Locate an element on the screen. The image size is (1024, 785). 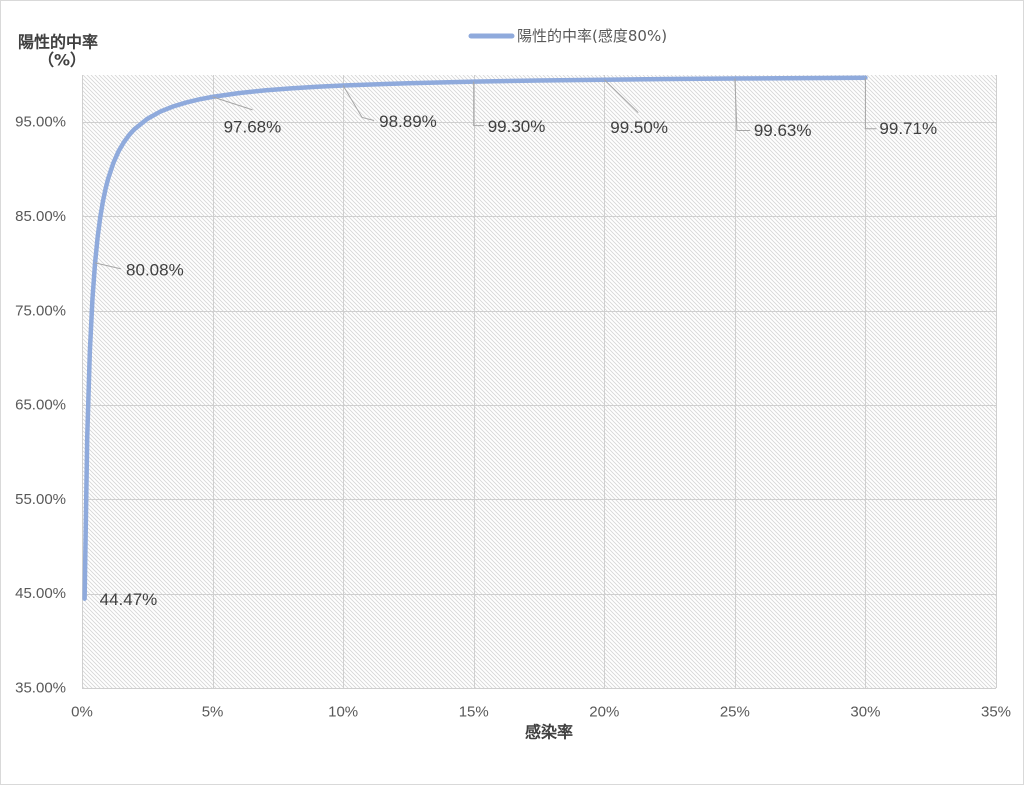
x-tick-label: 25% is located at coordinates (735, 712).